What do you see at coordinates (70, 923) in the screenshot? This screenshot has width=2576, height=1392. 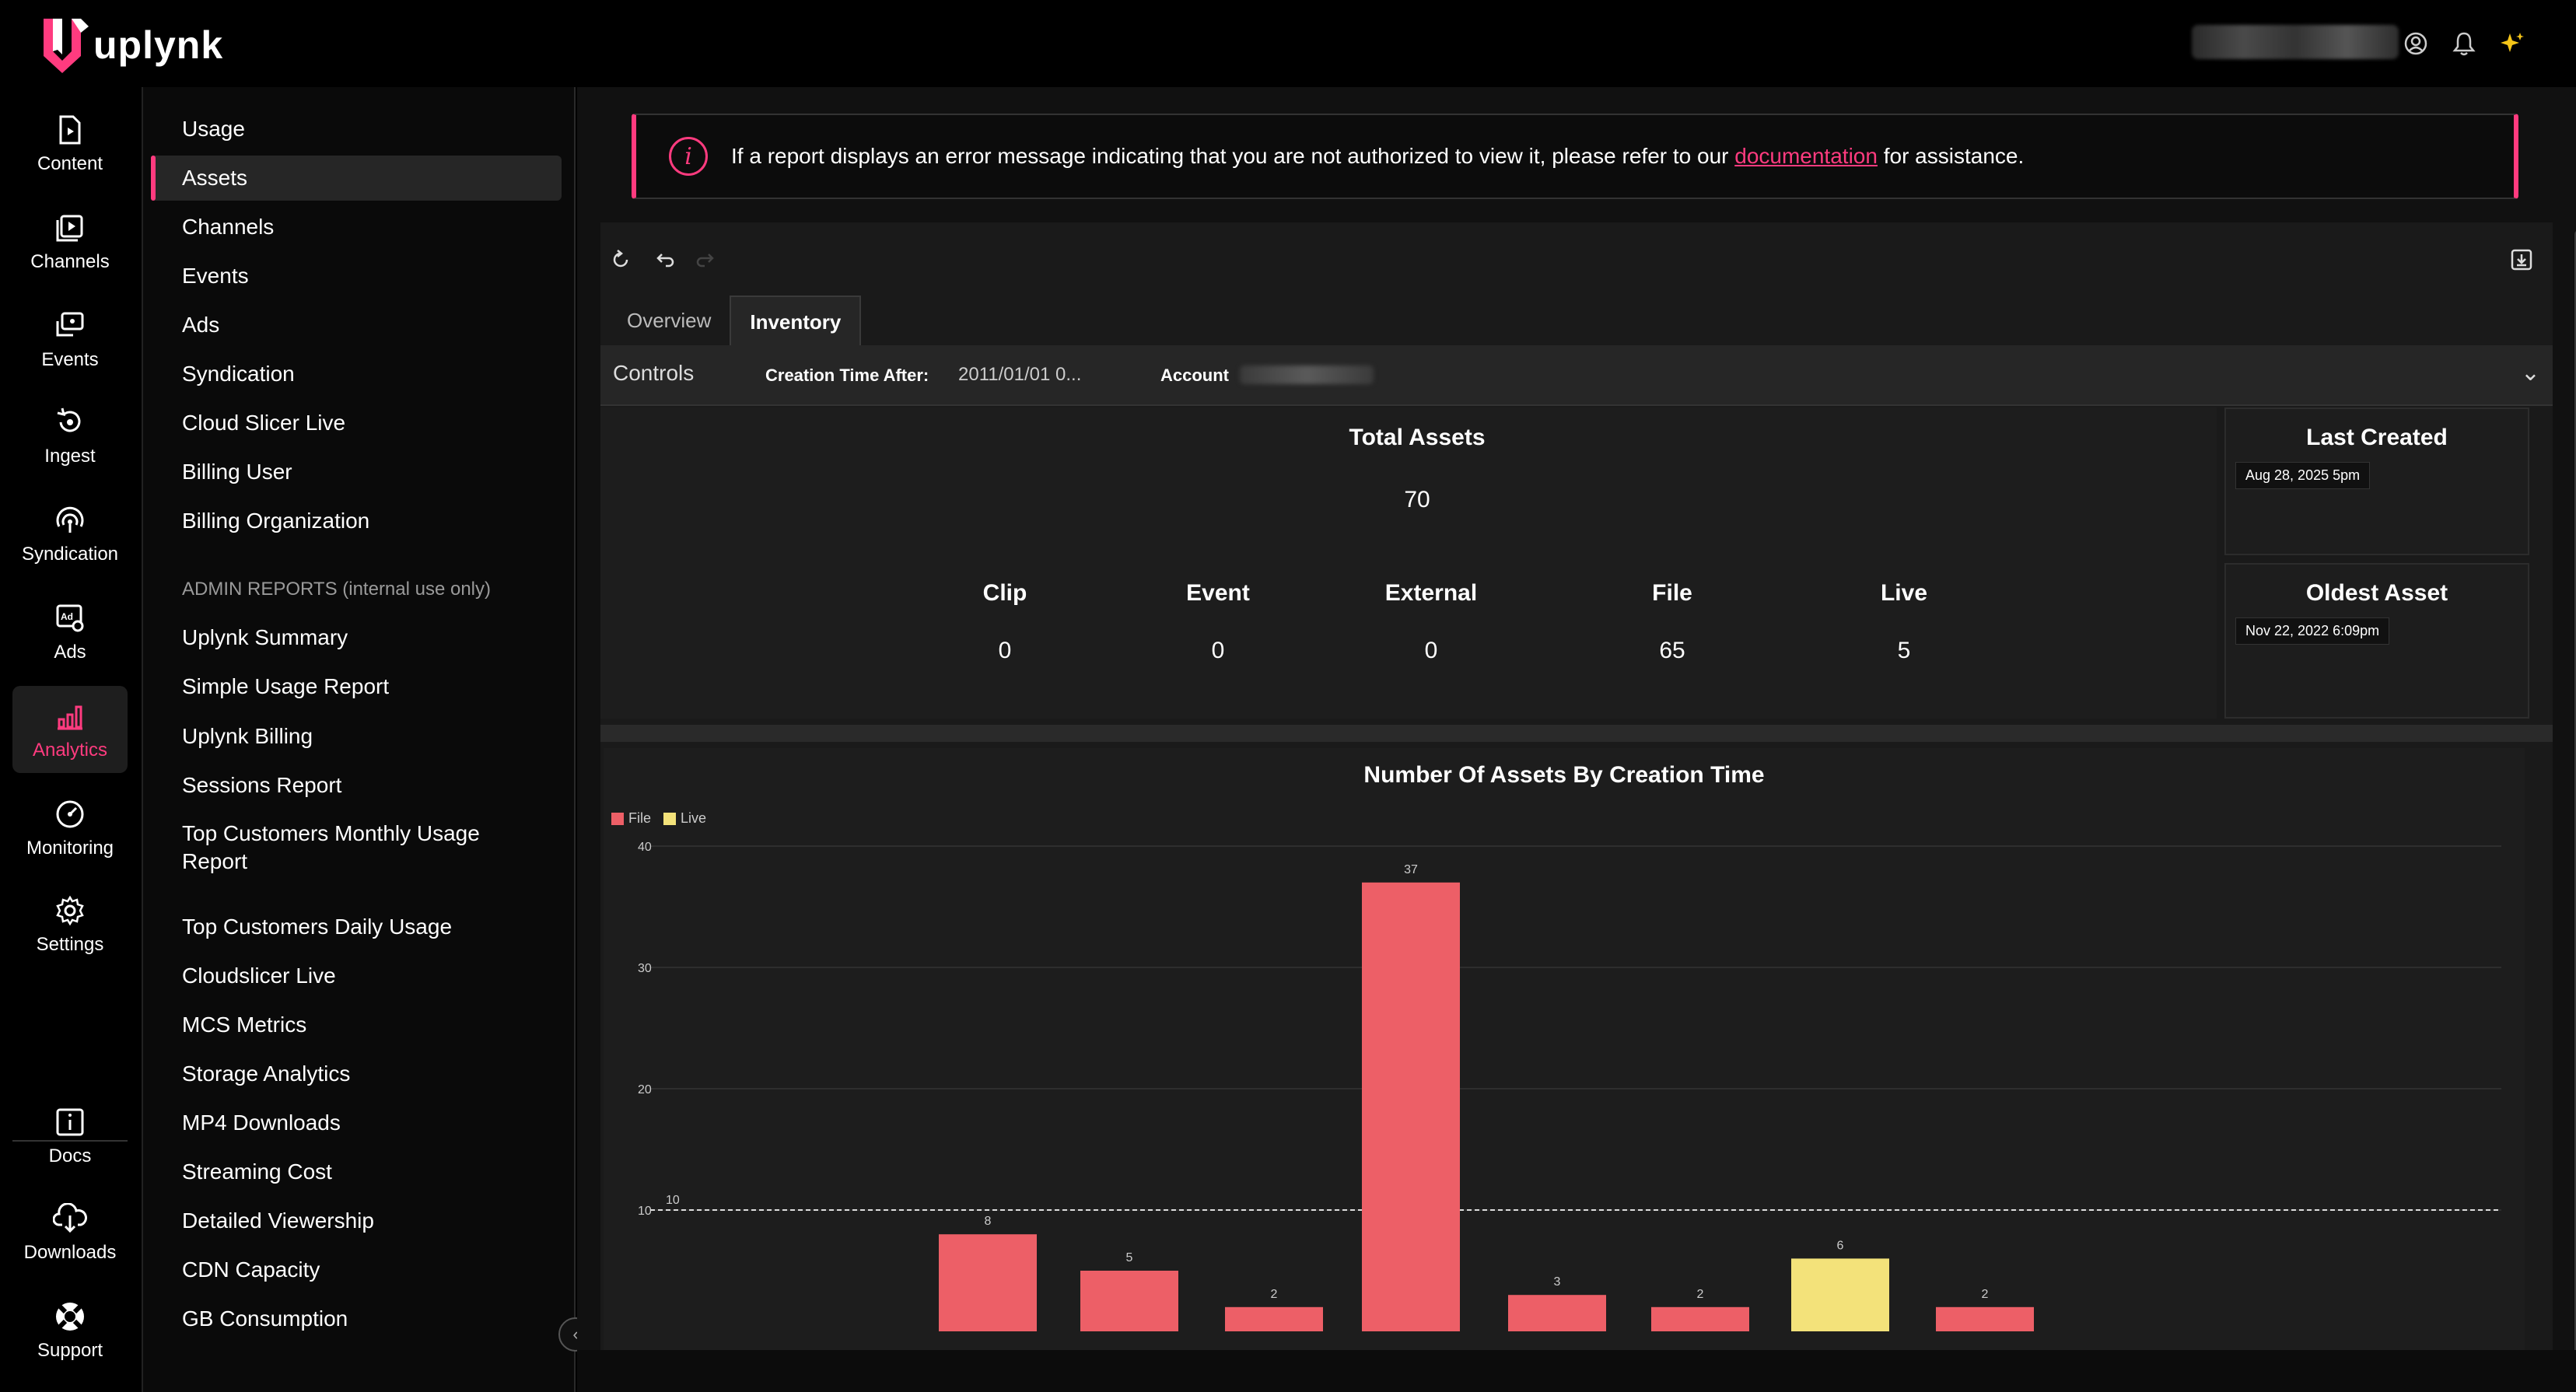 I see `nav-settings: Settings` at bounding box center [70, 923].